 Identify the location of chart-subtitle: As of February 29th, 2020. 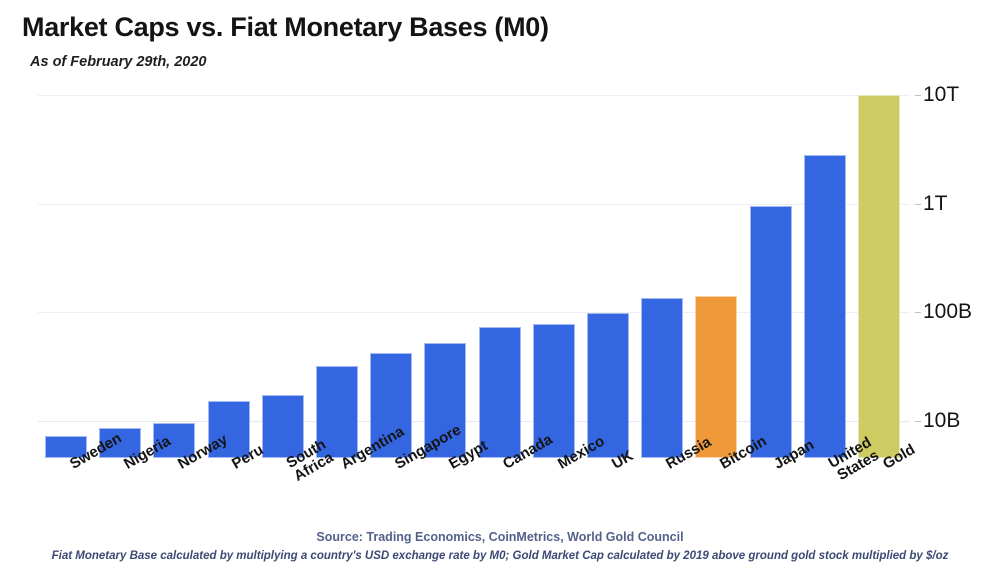
(118, 62).